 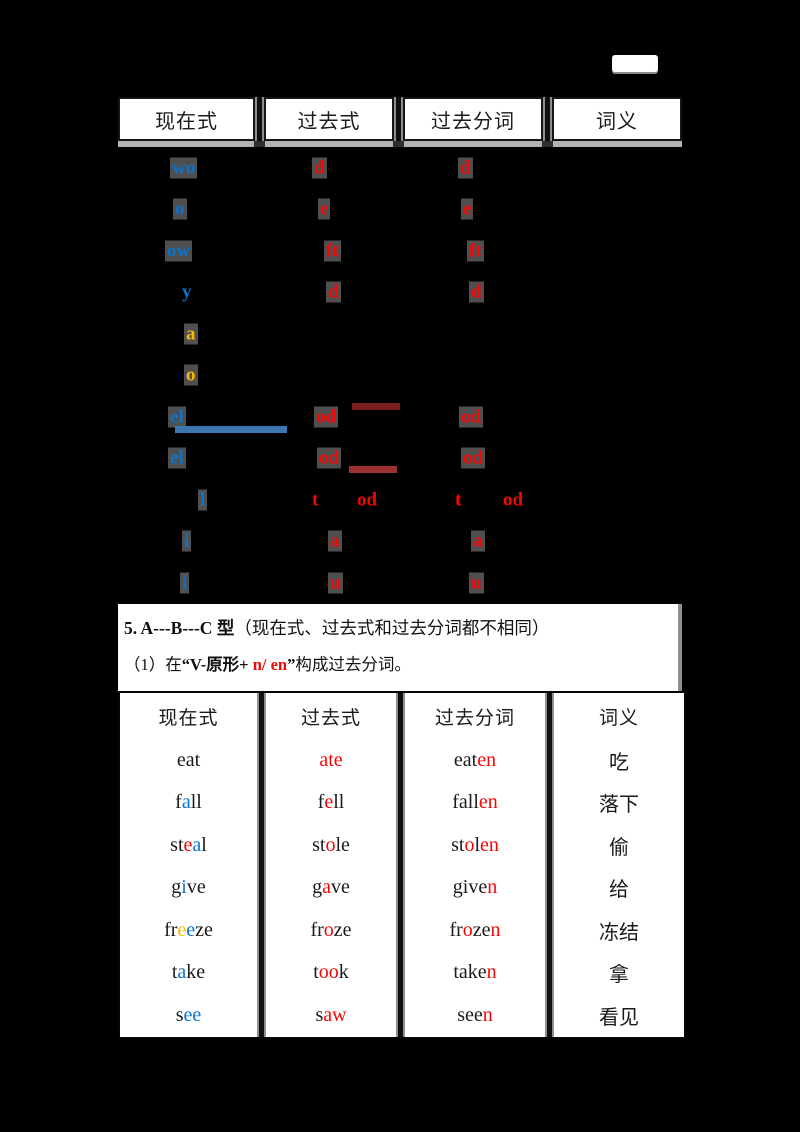 What do you see at coordinates (179, 251) in the screenshot?
I see `text-fragment: ow` at bounding box center [179, 251].